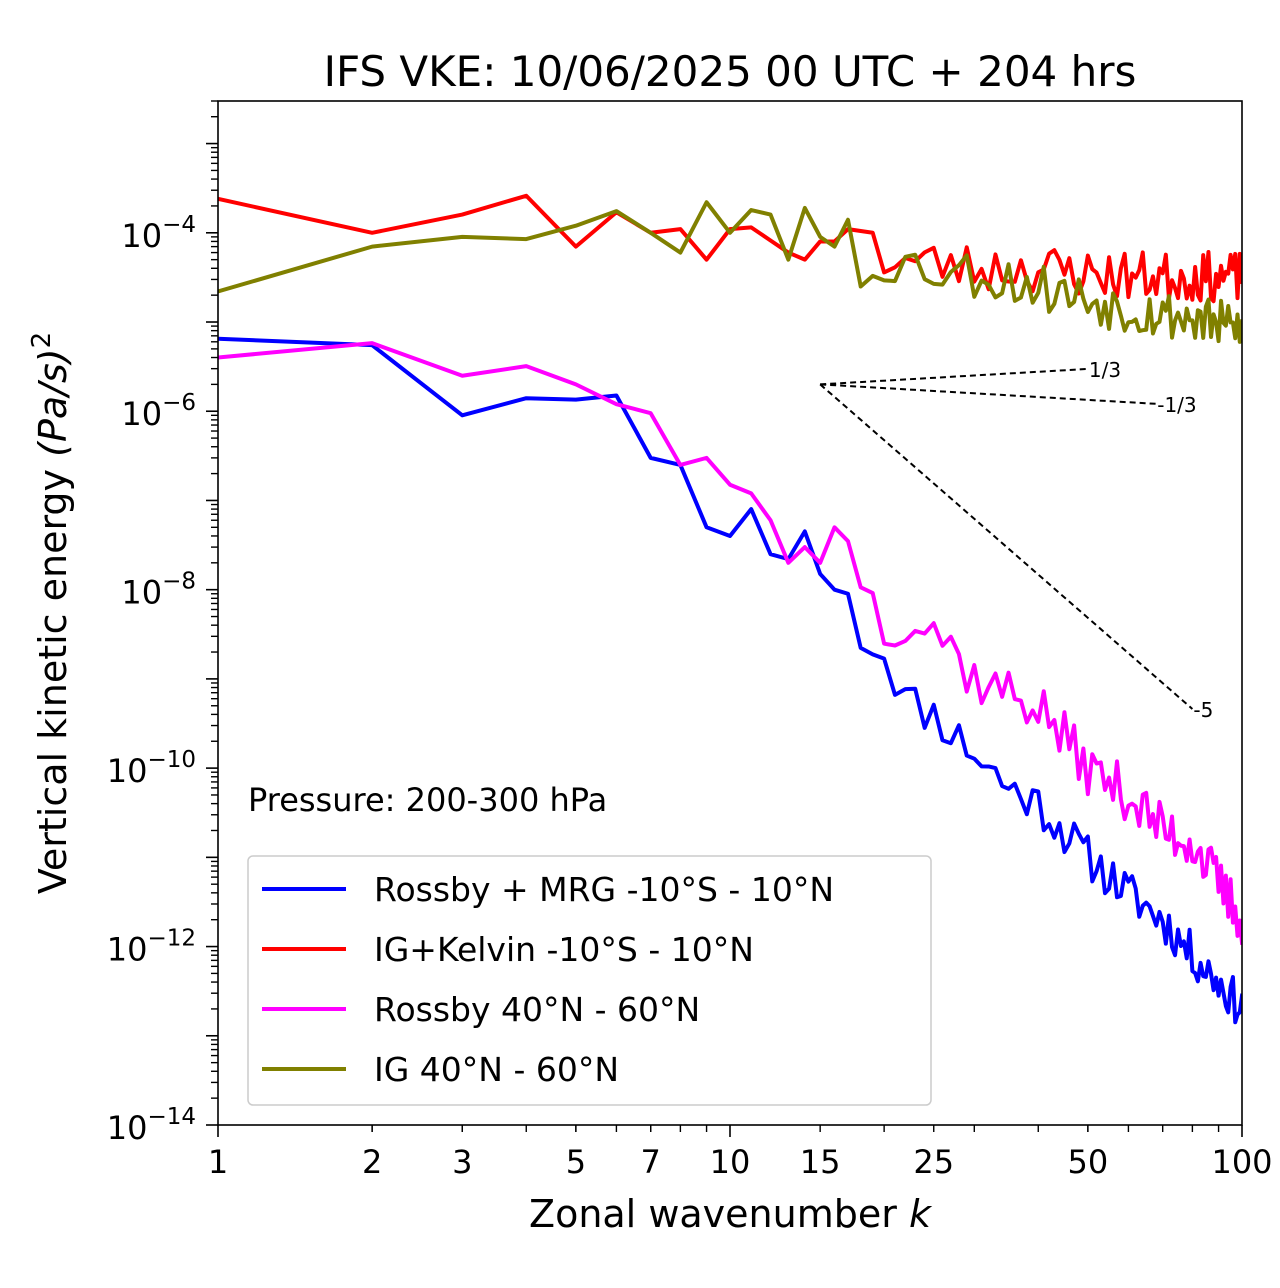 This screenshot has height=1288, width=1280. I want to click on x-tick-label: 1, so click(218, 1162).